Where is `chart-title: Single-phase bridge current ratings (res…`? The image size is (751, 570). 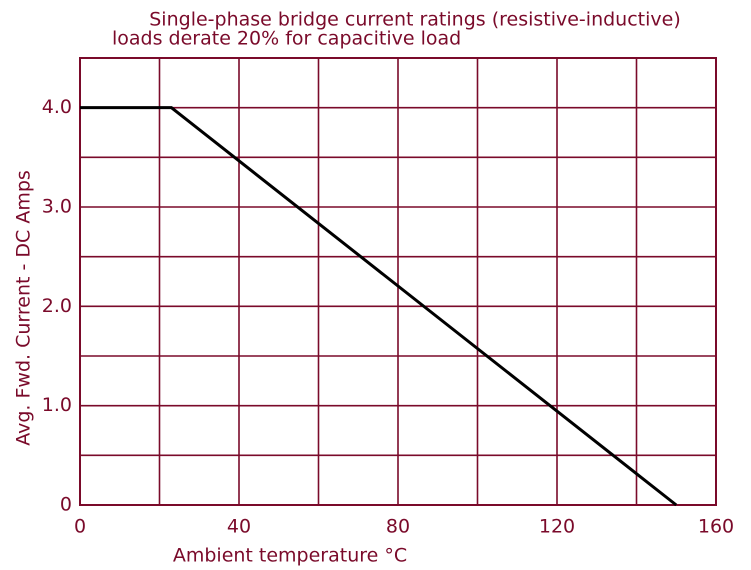
chart-title: Single-phase bridge current ratings (res… is located at coordinates (414, 20).